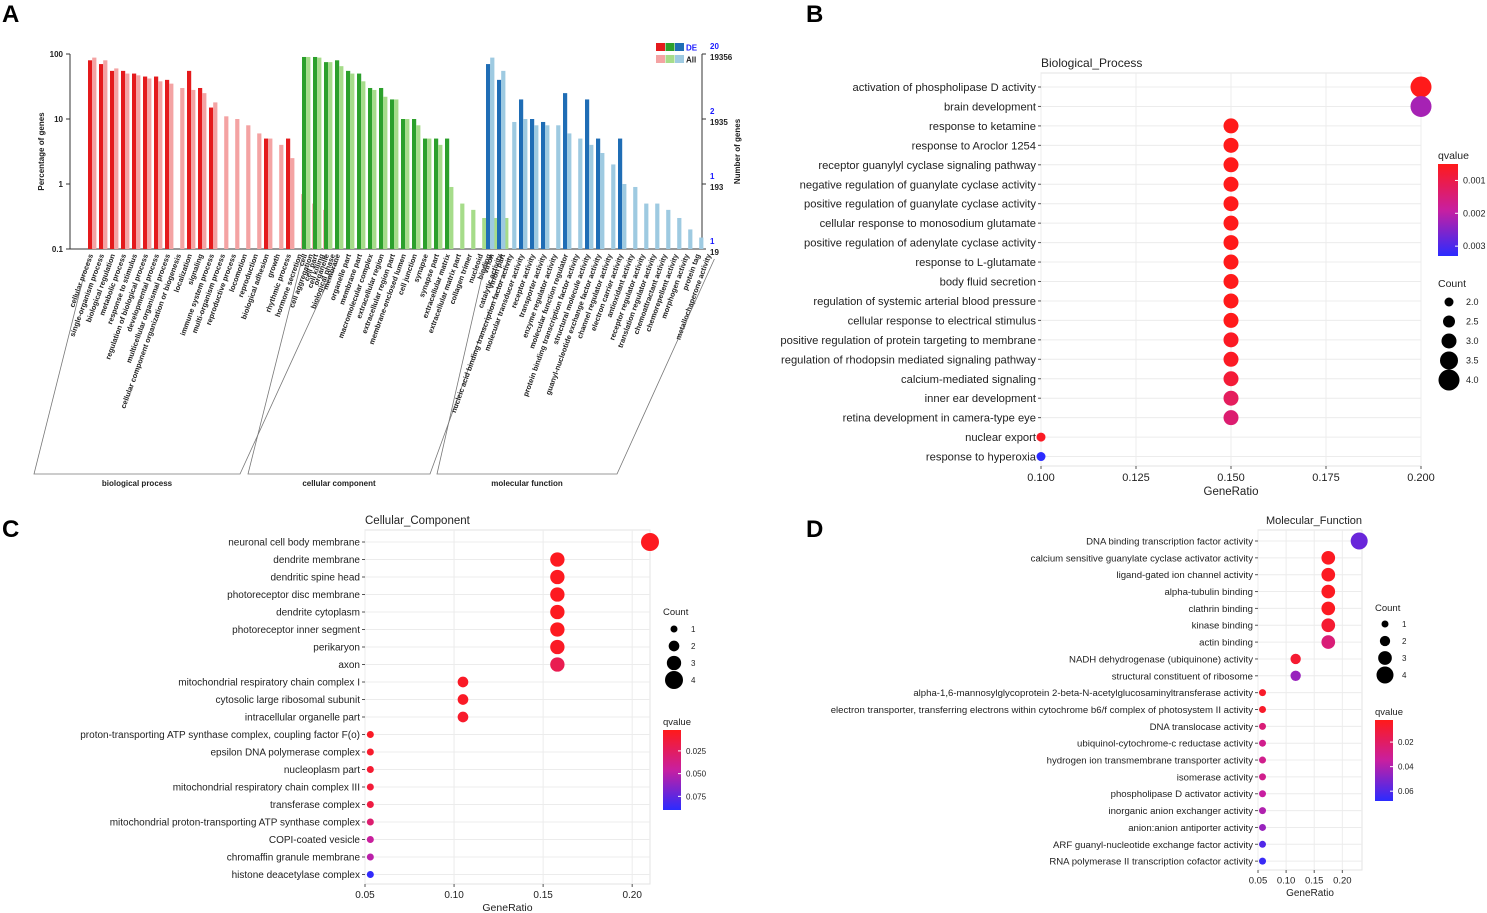 The width and height of the screenshot is (1487, 913). What do you see at coordinates (1404, 658) in the screenshot?
I see `count-legend-label: 3` at bounding box center [1404, 658].